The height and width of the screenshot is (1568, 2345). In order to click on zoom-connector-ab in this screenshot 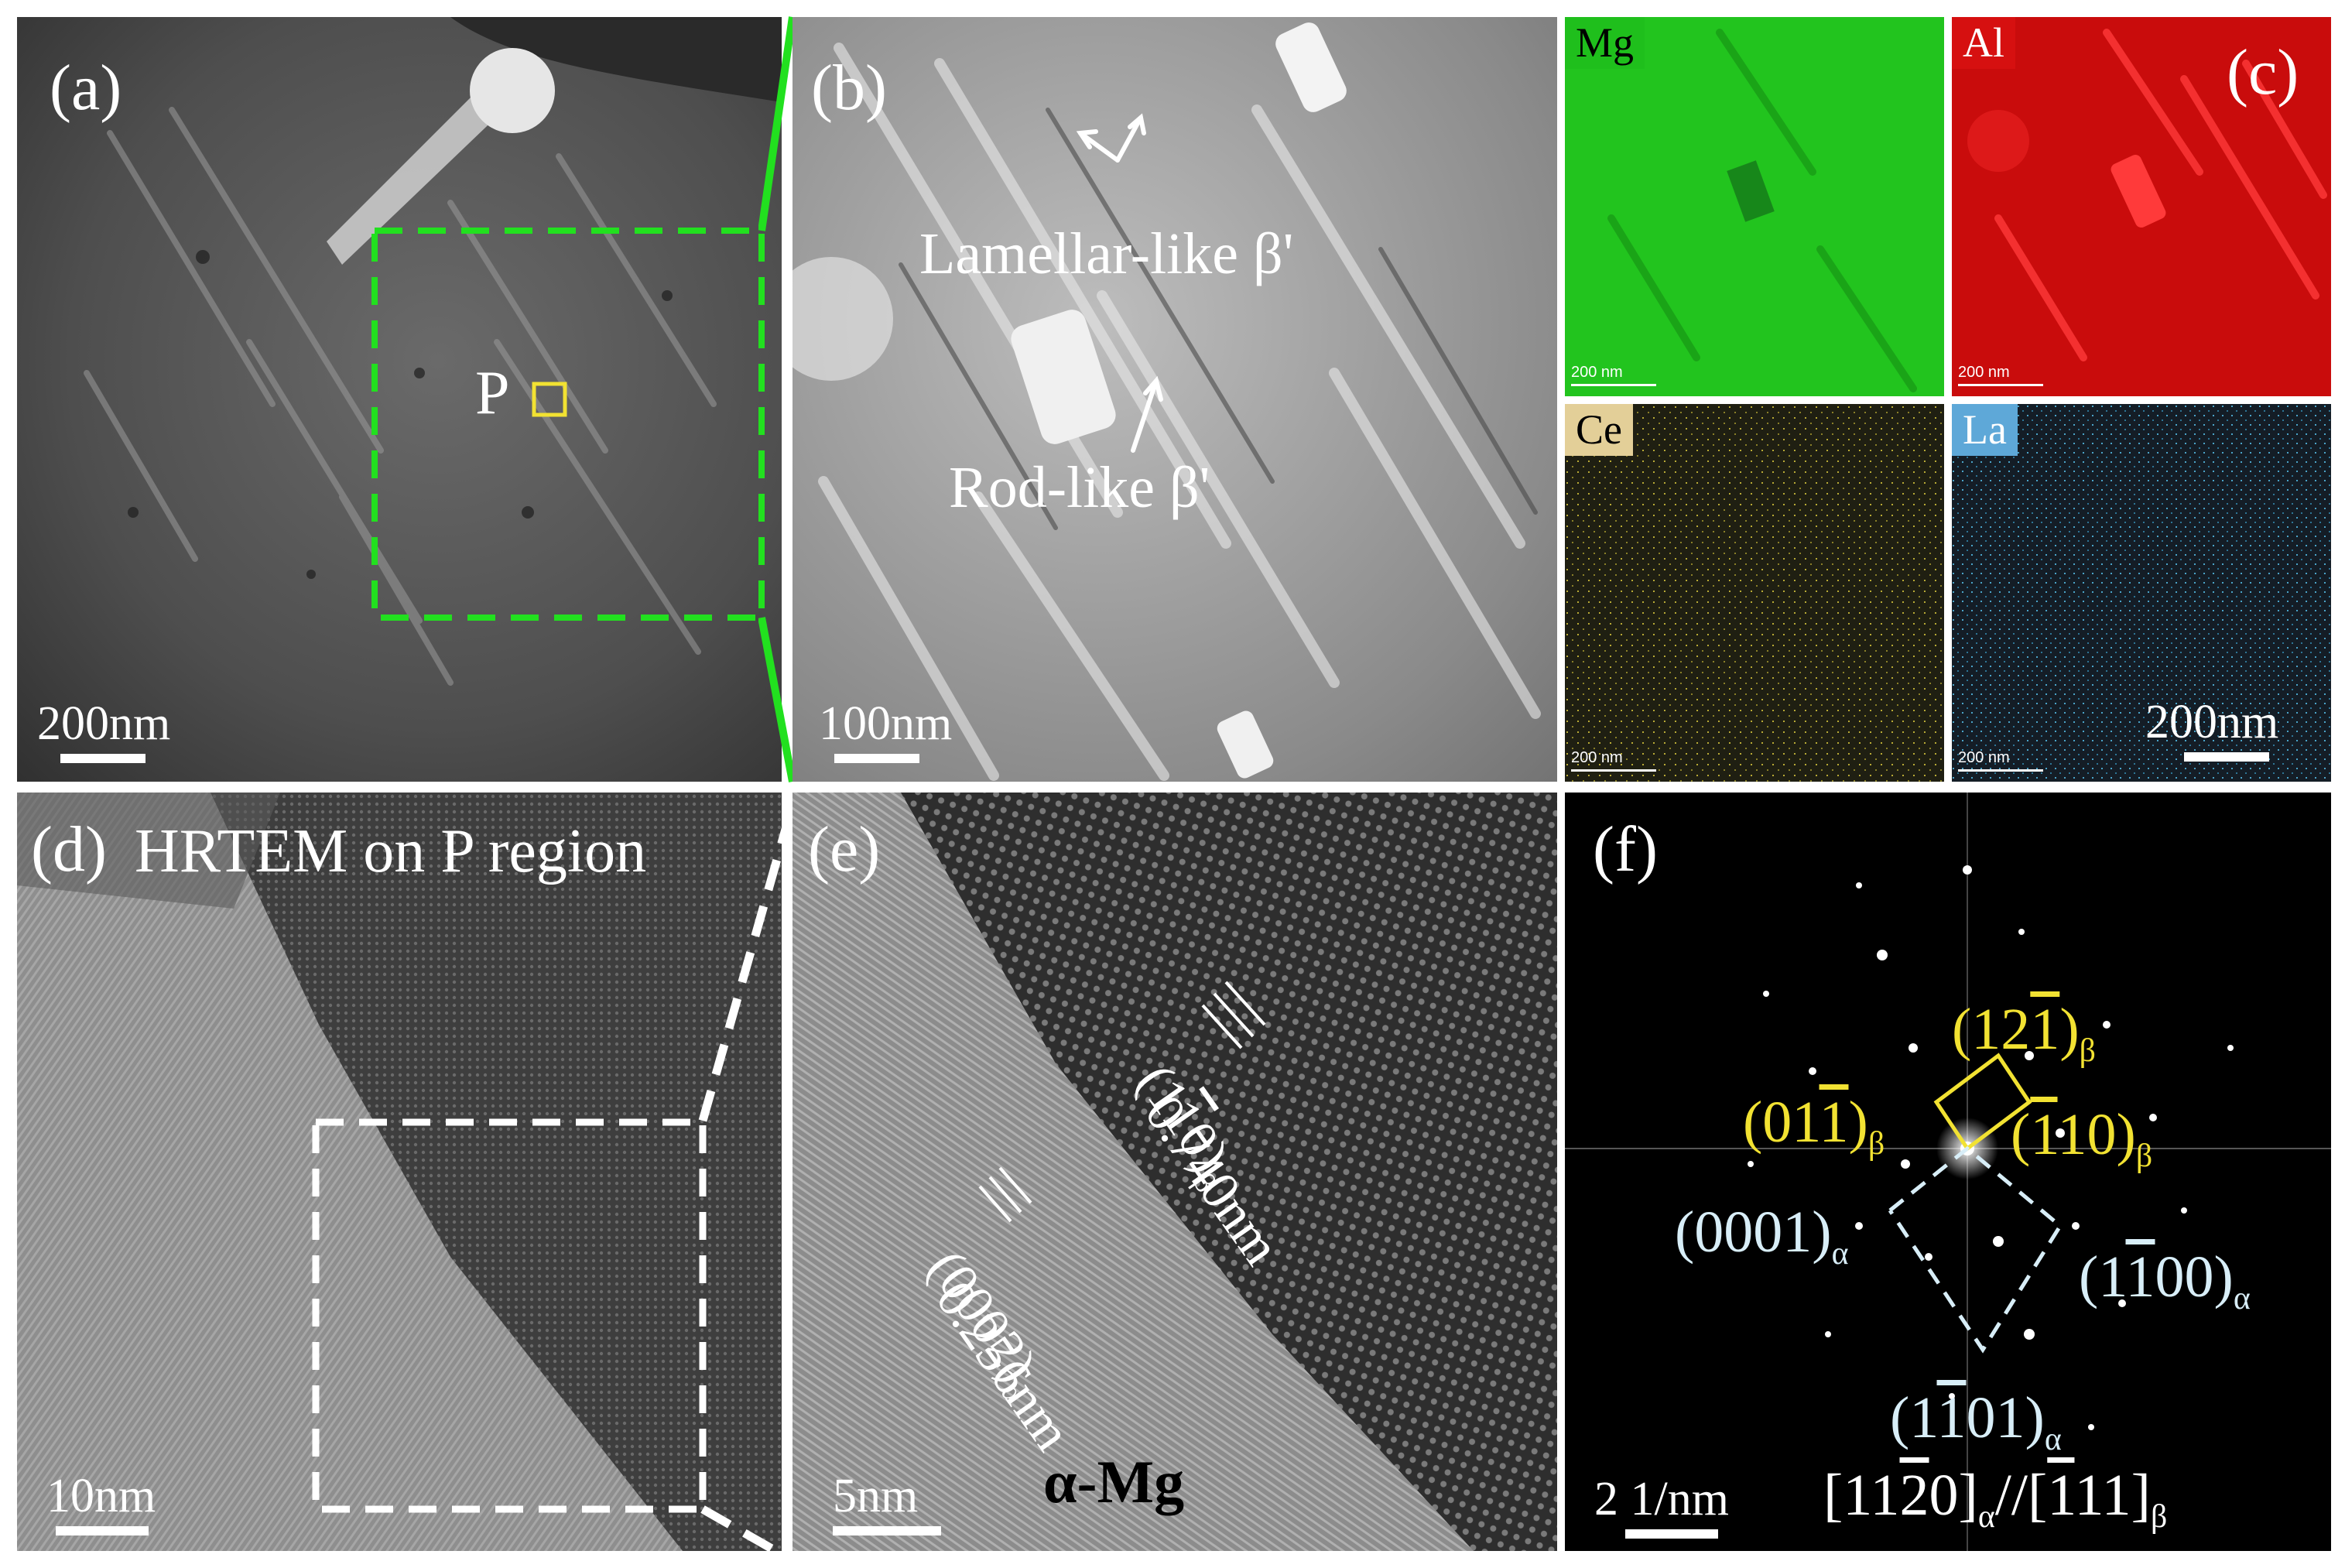, I will do `click(777, 399)`.